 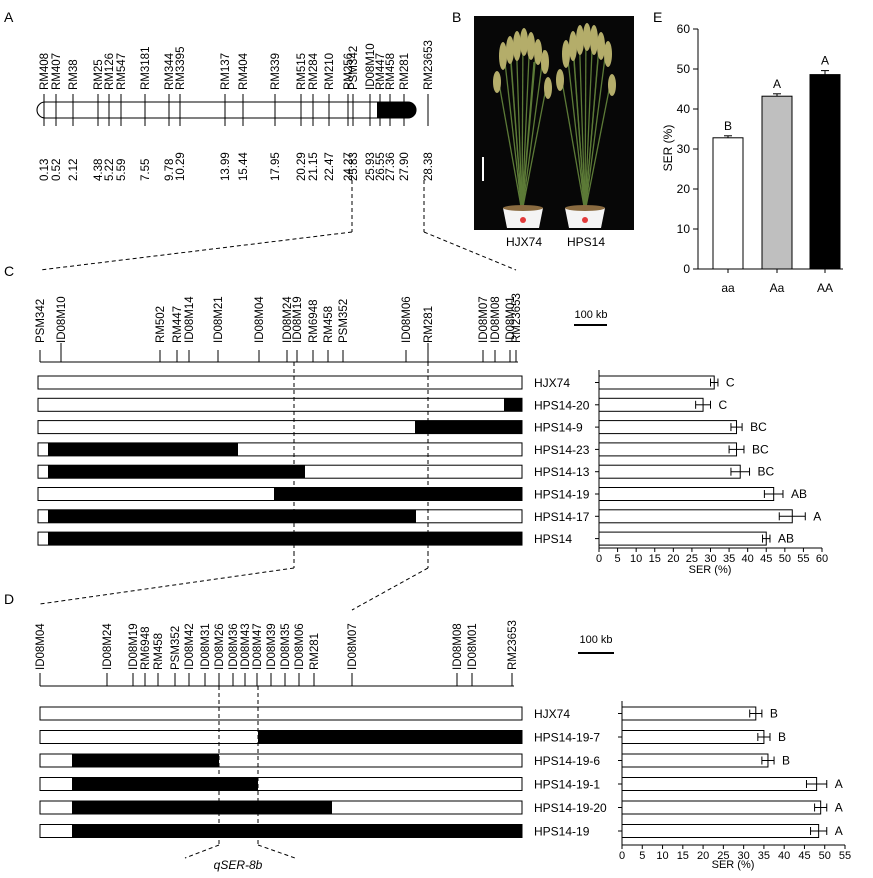 What do you see at coordinates (329, 324) in the screenshot?
I see `c-marker-label: RM458` at bounding box center [329, 324].